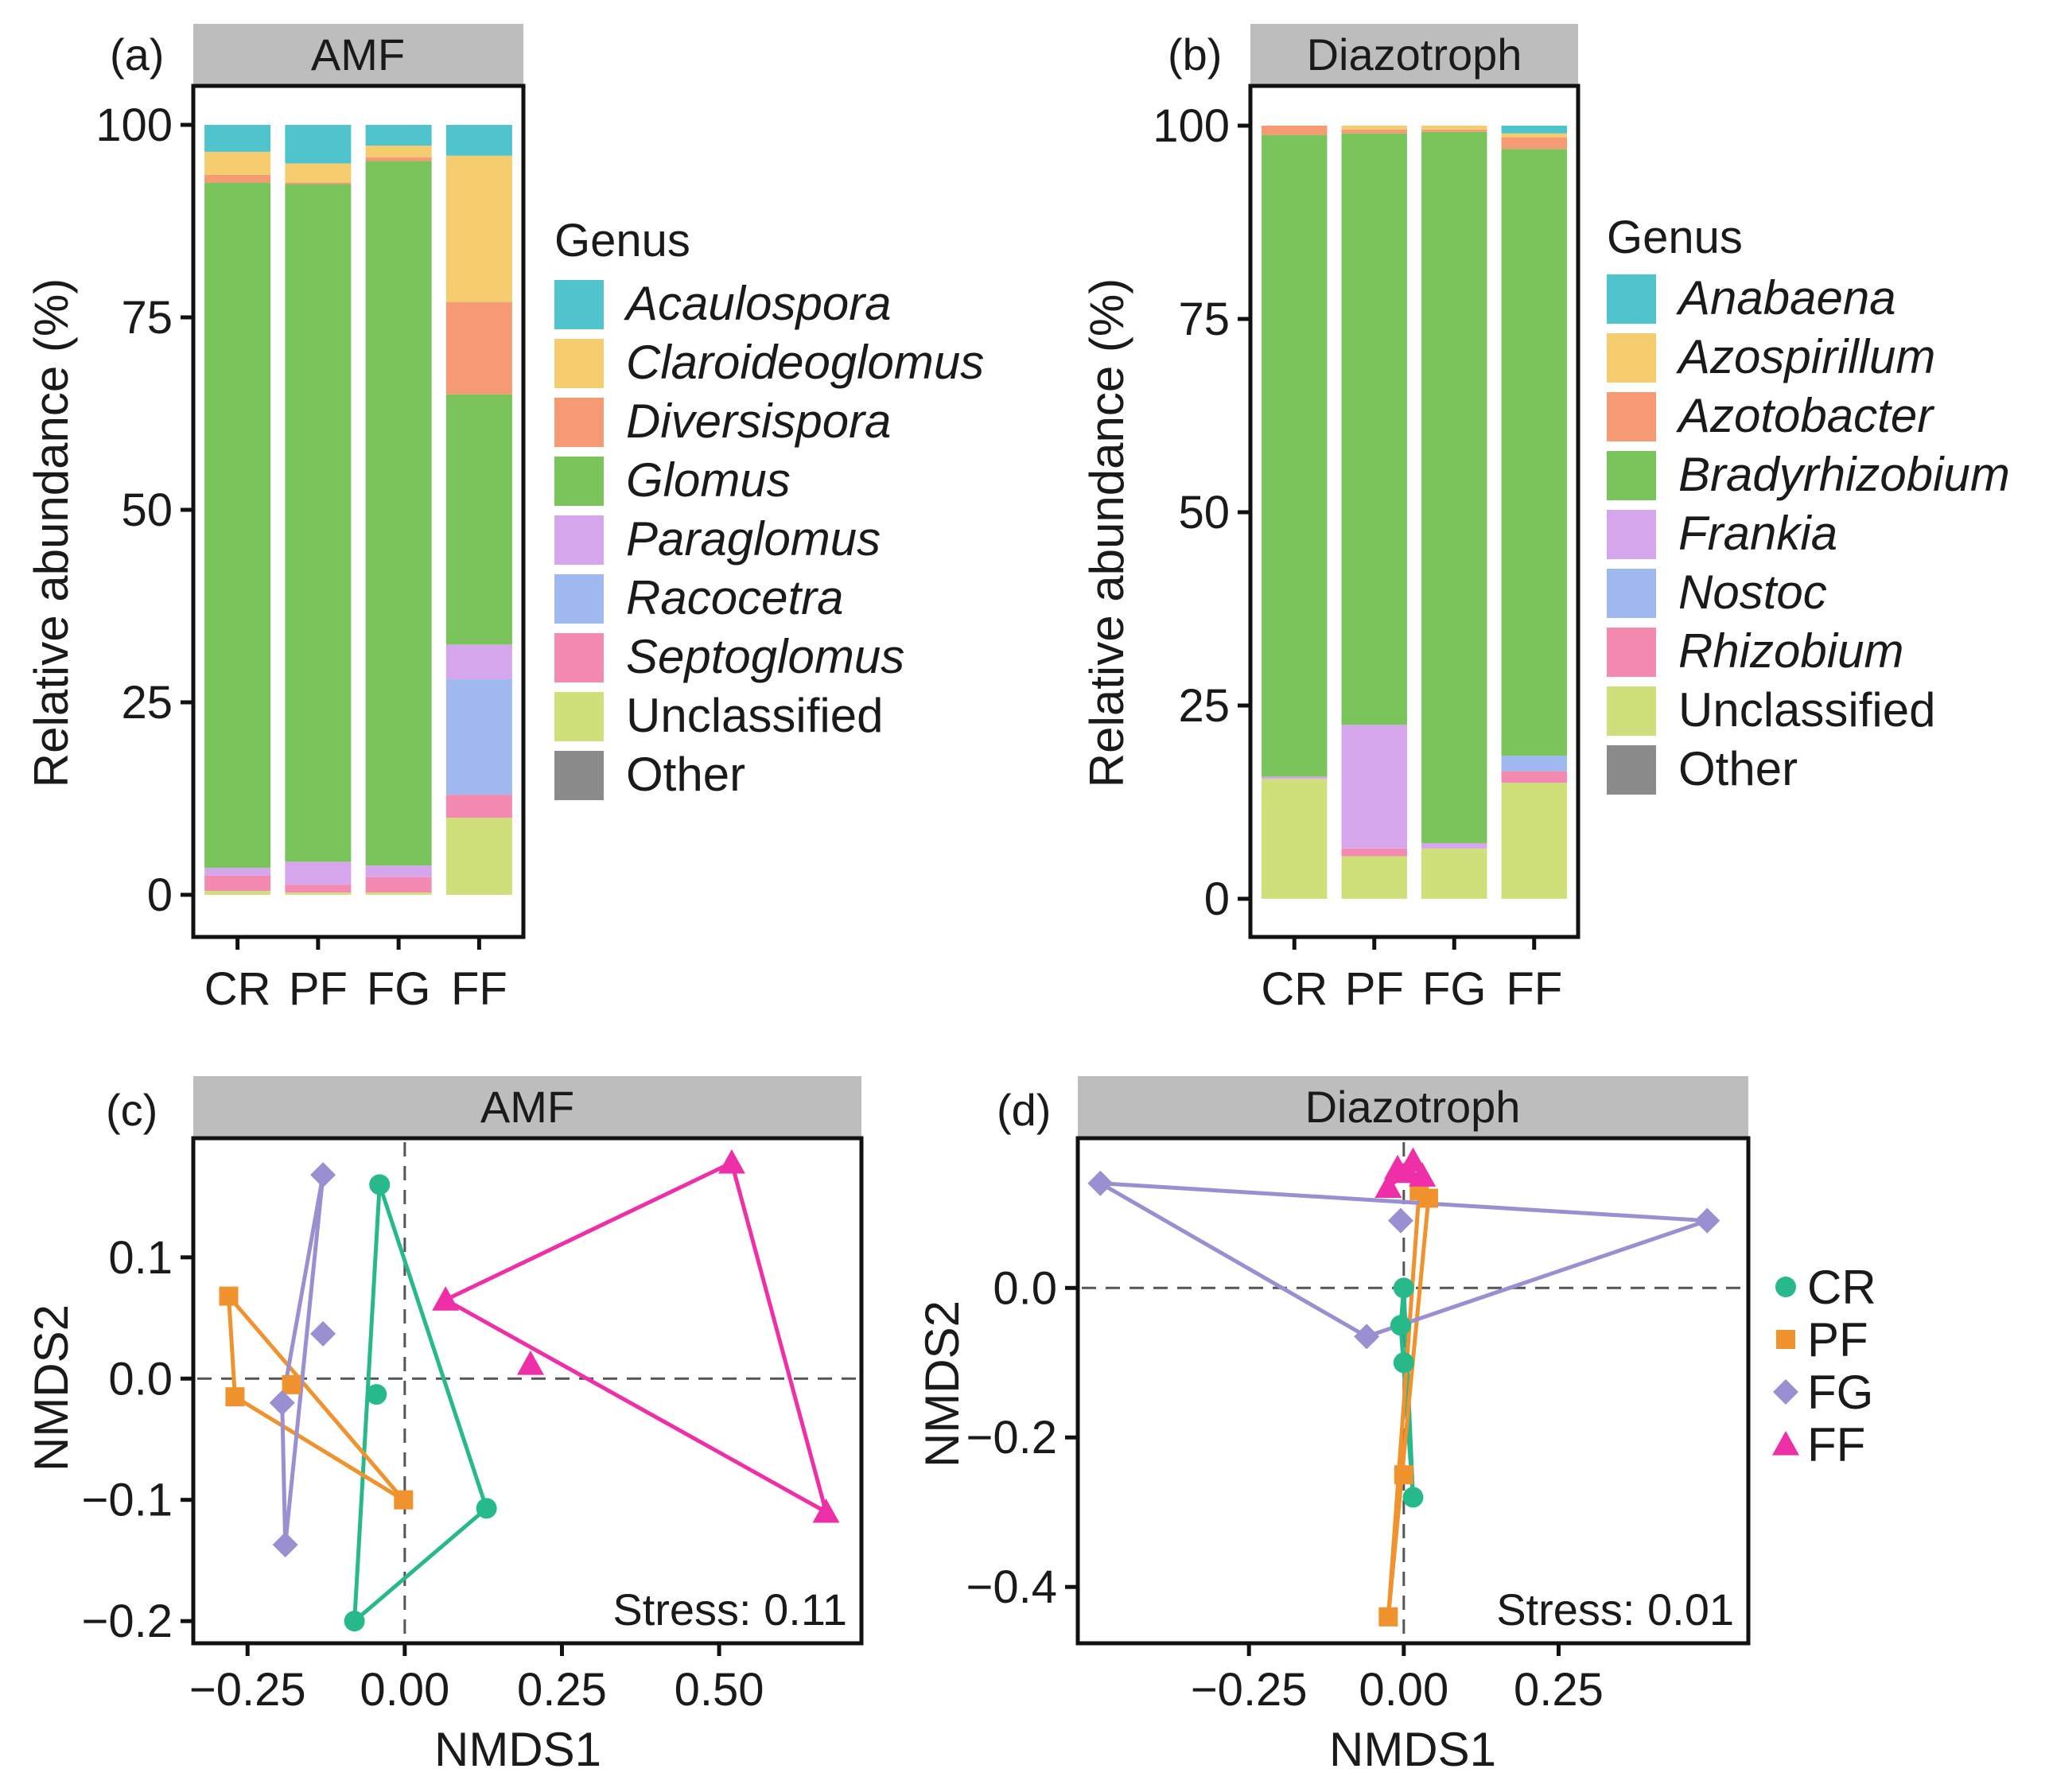 The image size is (2049, 1792). I want to click on b-ytick-label: 100, so click(1192, 126).